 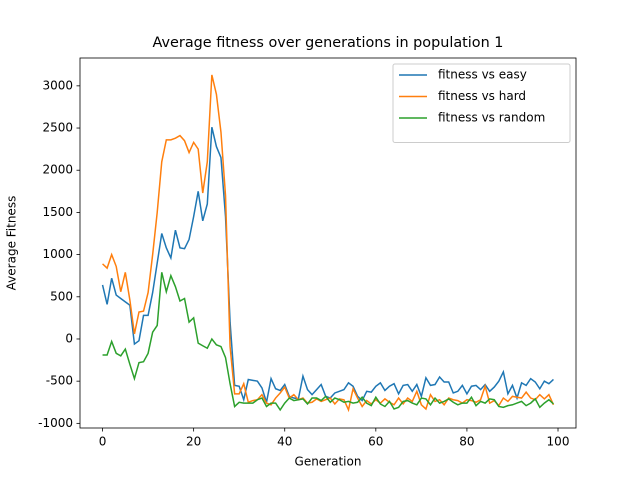 What do you see at coordinates (57, 85) in the screenshot?
I see `y-tick-label: 3000` at bounding box center [57, 85].